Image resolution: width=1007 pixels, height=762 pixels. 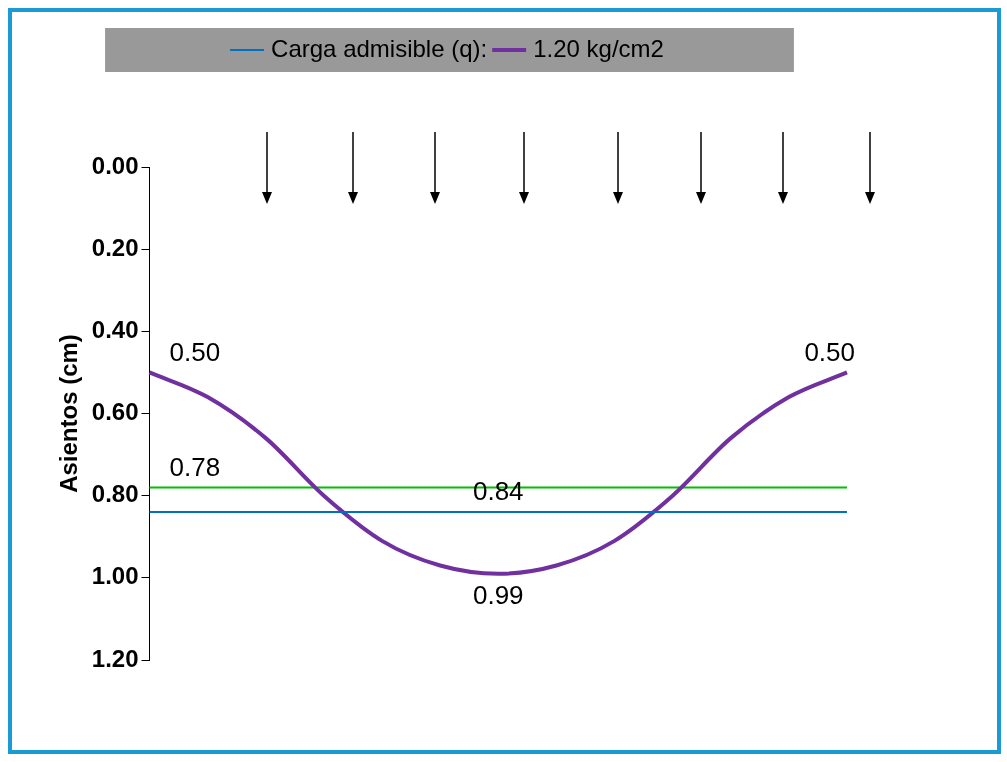 I want to click on y-tick-label: 0.20, so click(x=115, y=247).